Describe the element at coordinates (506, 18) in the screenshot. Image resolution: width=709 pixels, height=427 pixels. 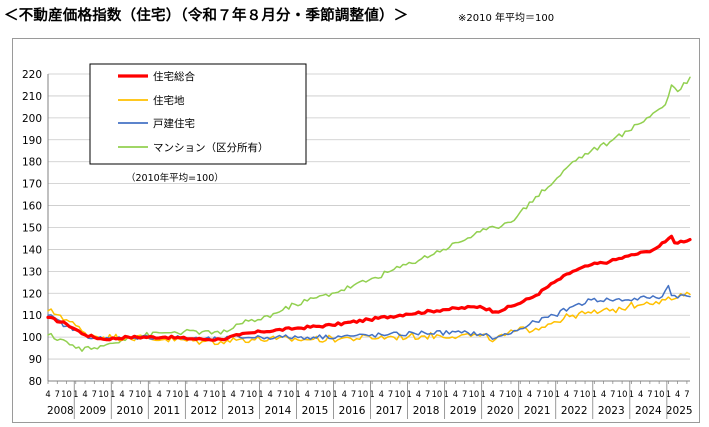
I see `base-year-note: ※2010 年平均＝100` at that location.